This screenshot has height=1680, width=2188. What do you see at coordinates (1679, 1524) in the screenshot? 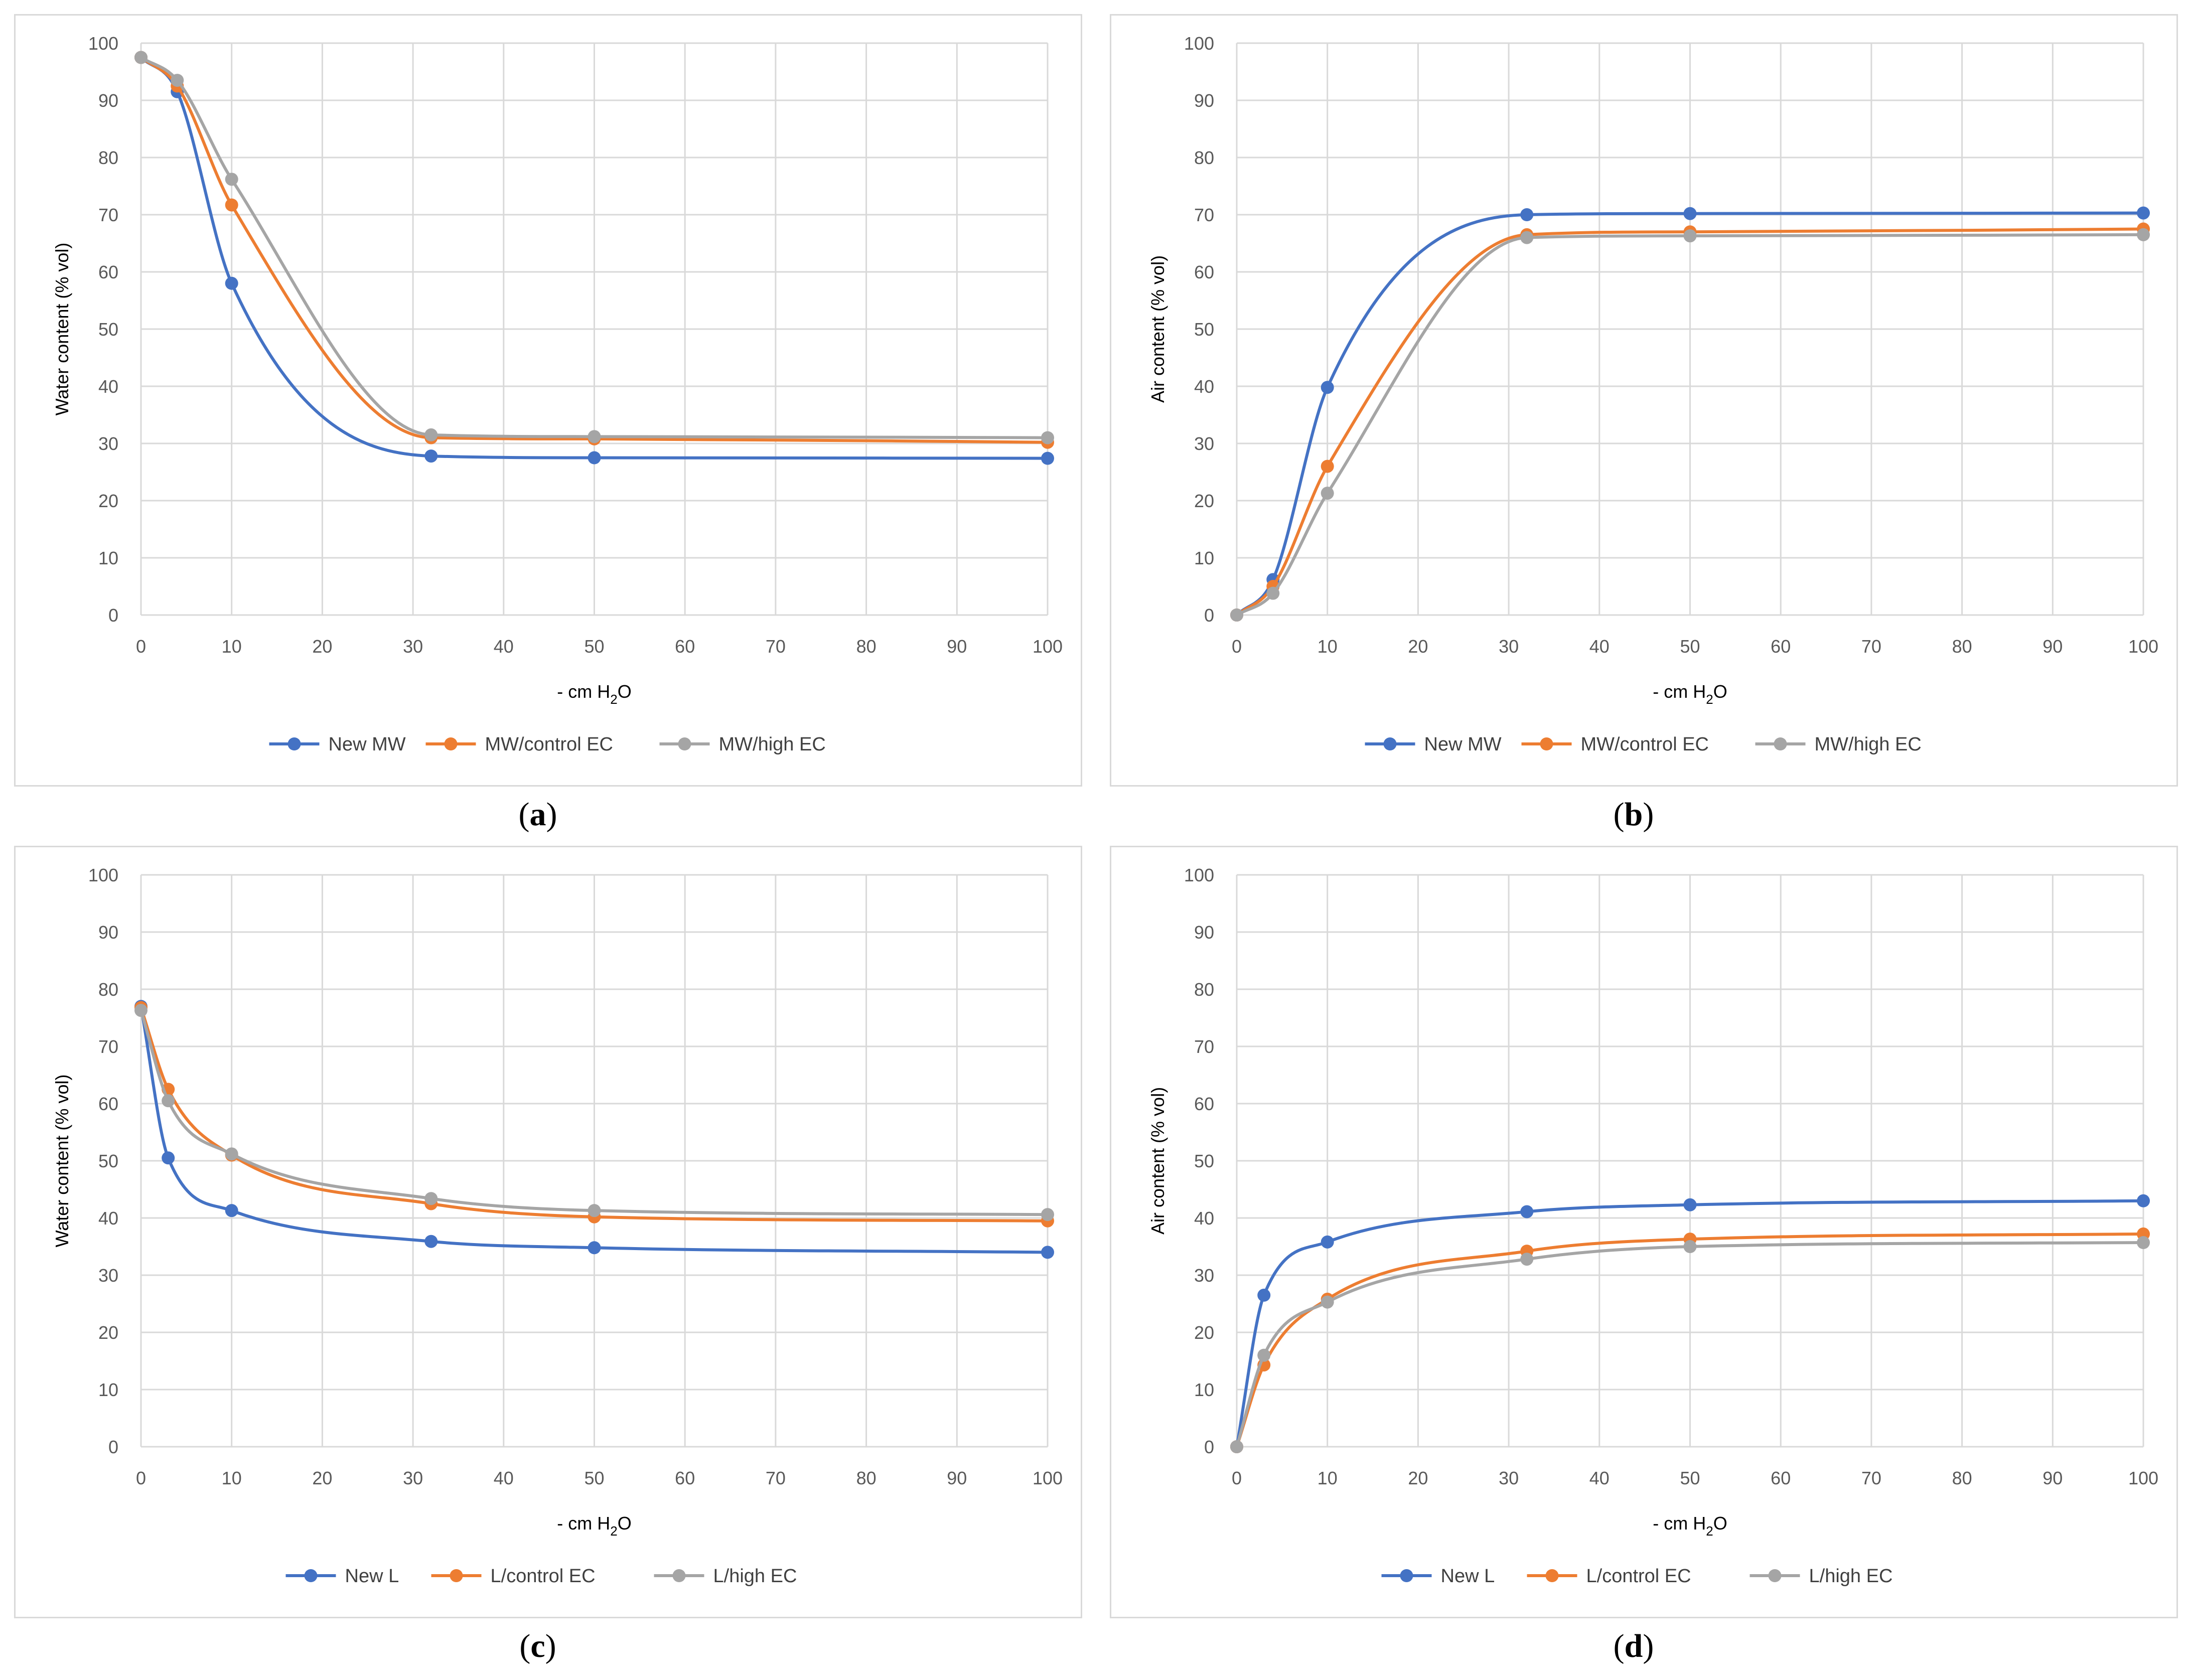
I see `x-axis-title-main: - cm H` at bounding box center [1679, 1524].